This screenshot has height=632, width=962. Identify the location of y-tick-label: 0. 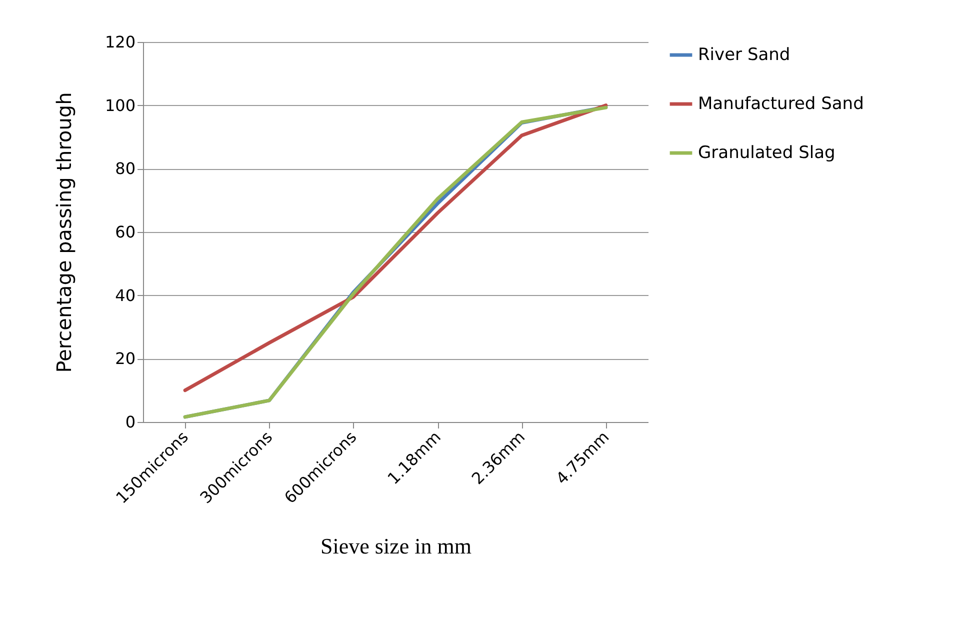
(130, 422).